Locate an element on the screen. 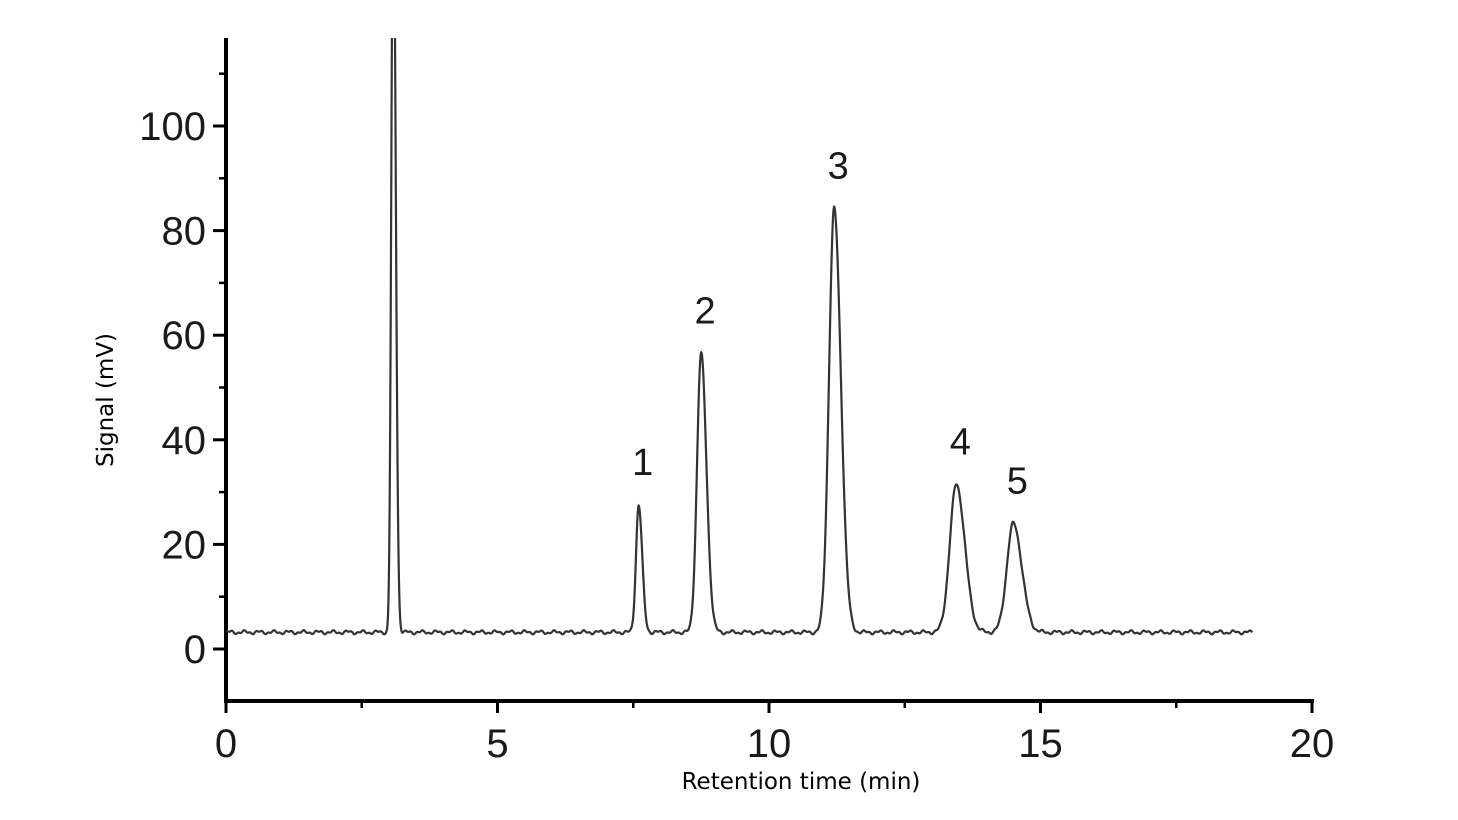  y-tick-label: 40 is located at coordinates (184, 441).